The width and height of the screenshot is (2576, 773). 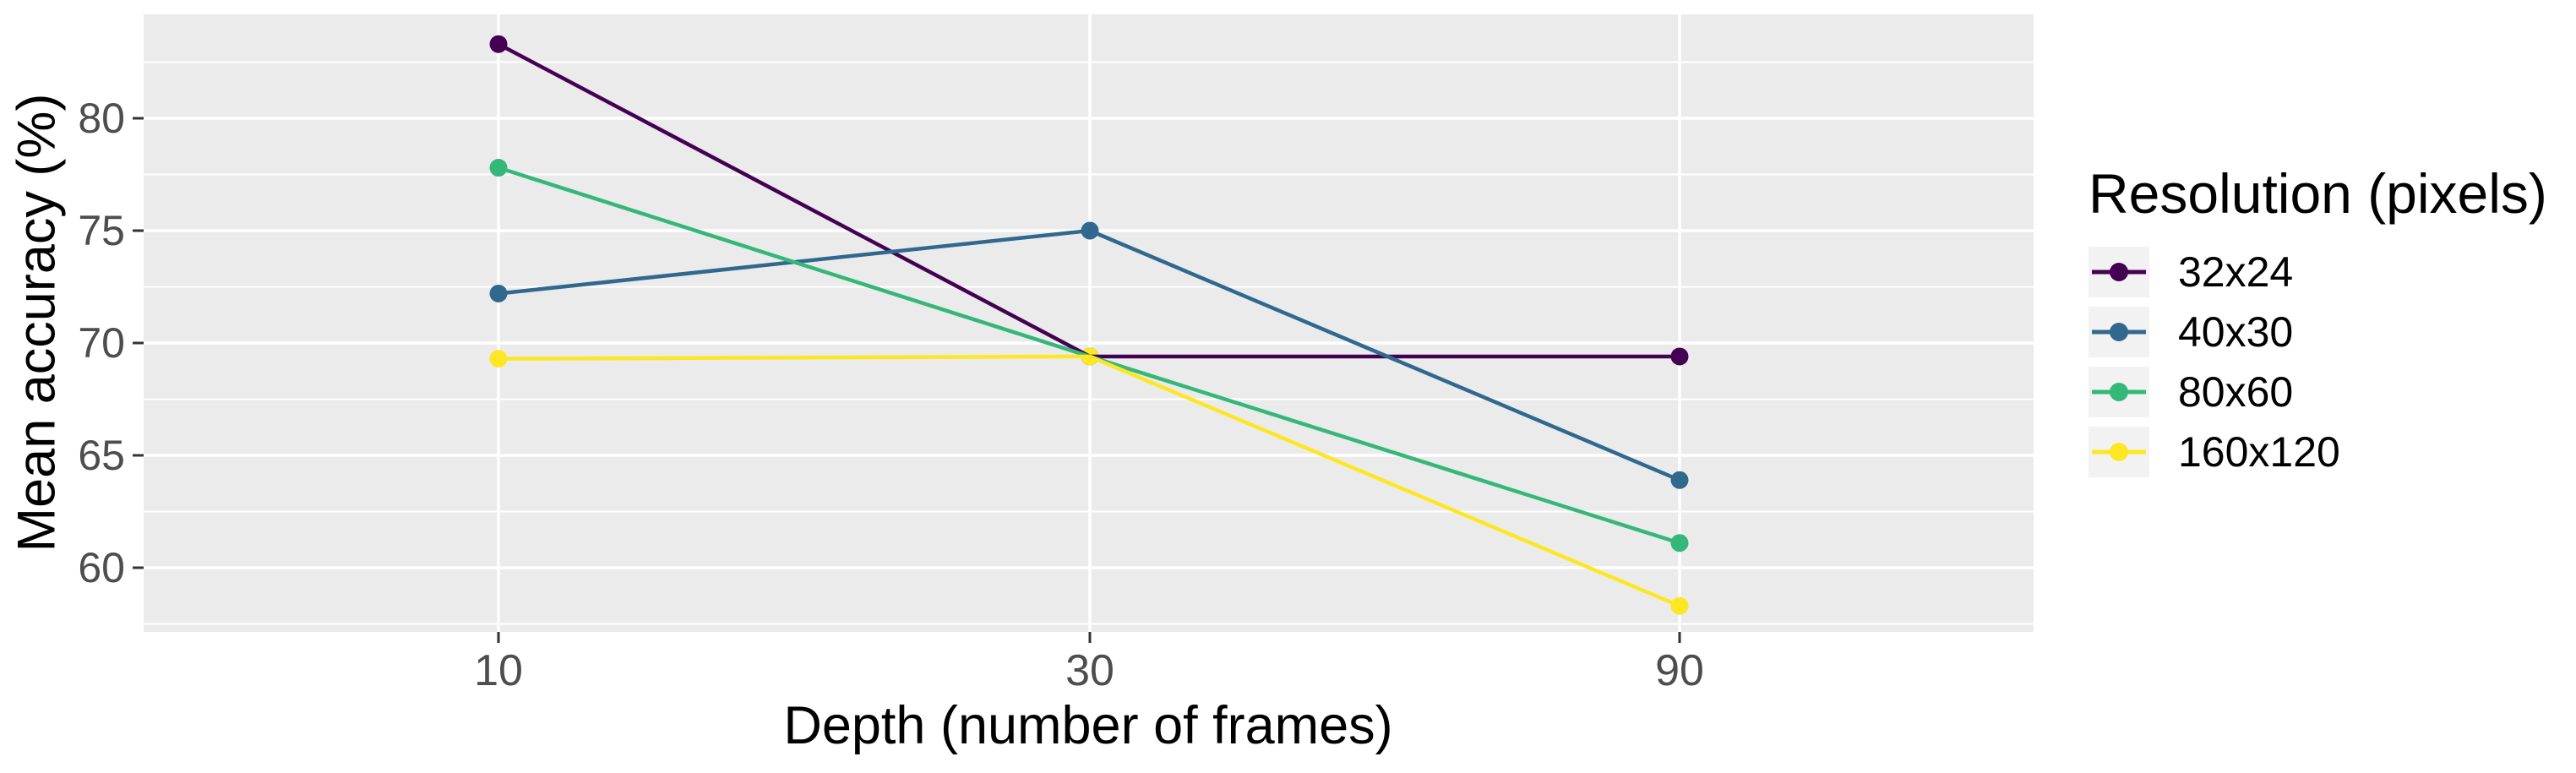 I want to click on x-tick-label-10: 10, so click(x=499, y=670).